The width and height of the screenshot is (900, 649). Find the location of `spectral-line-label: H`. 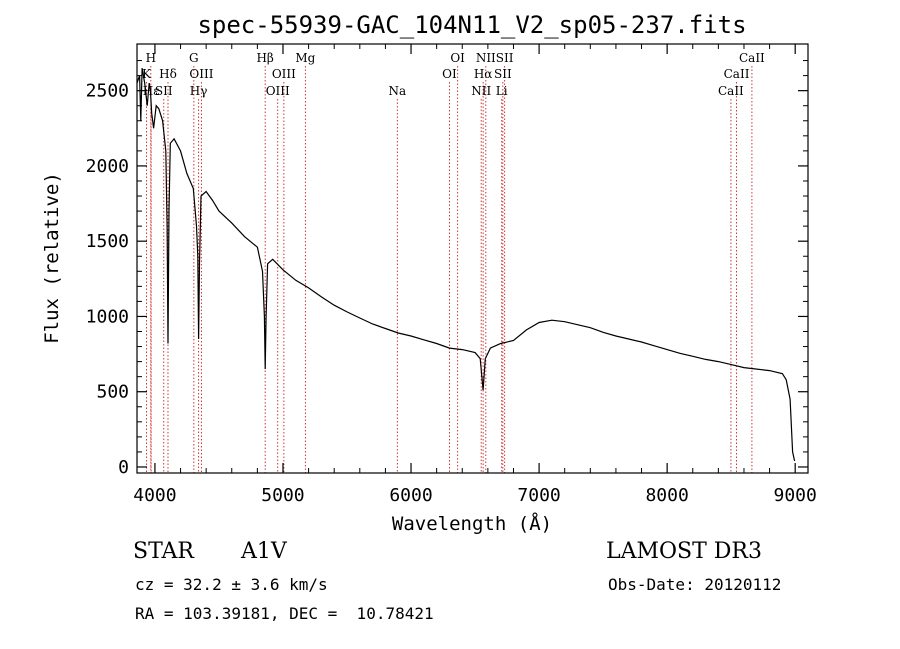

spectral-line-label: H is located at coordinates (151, 58).